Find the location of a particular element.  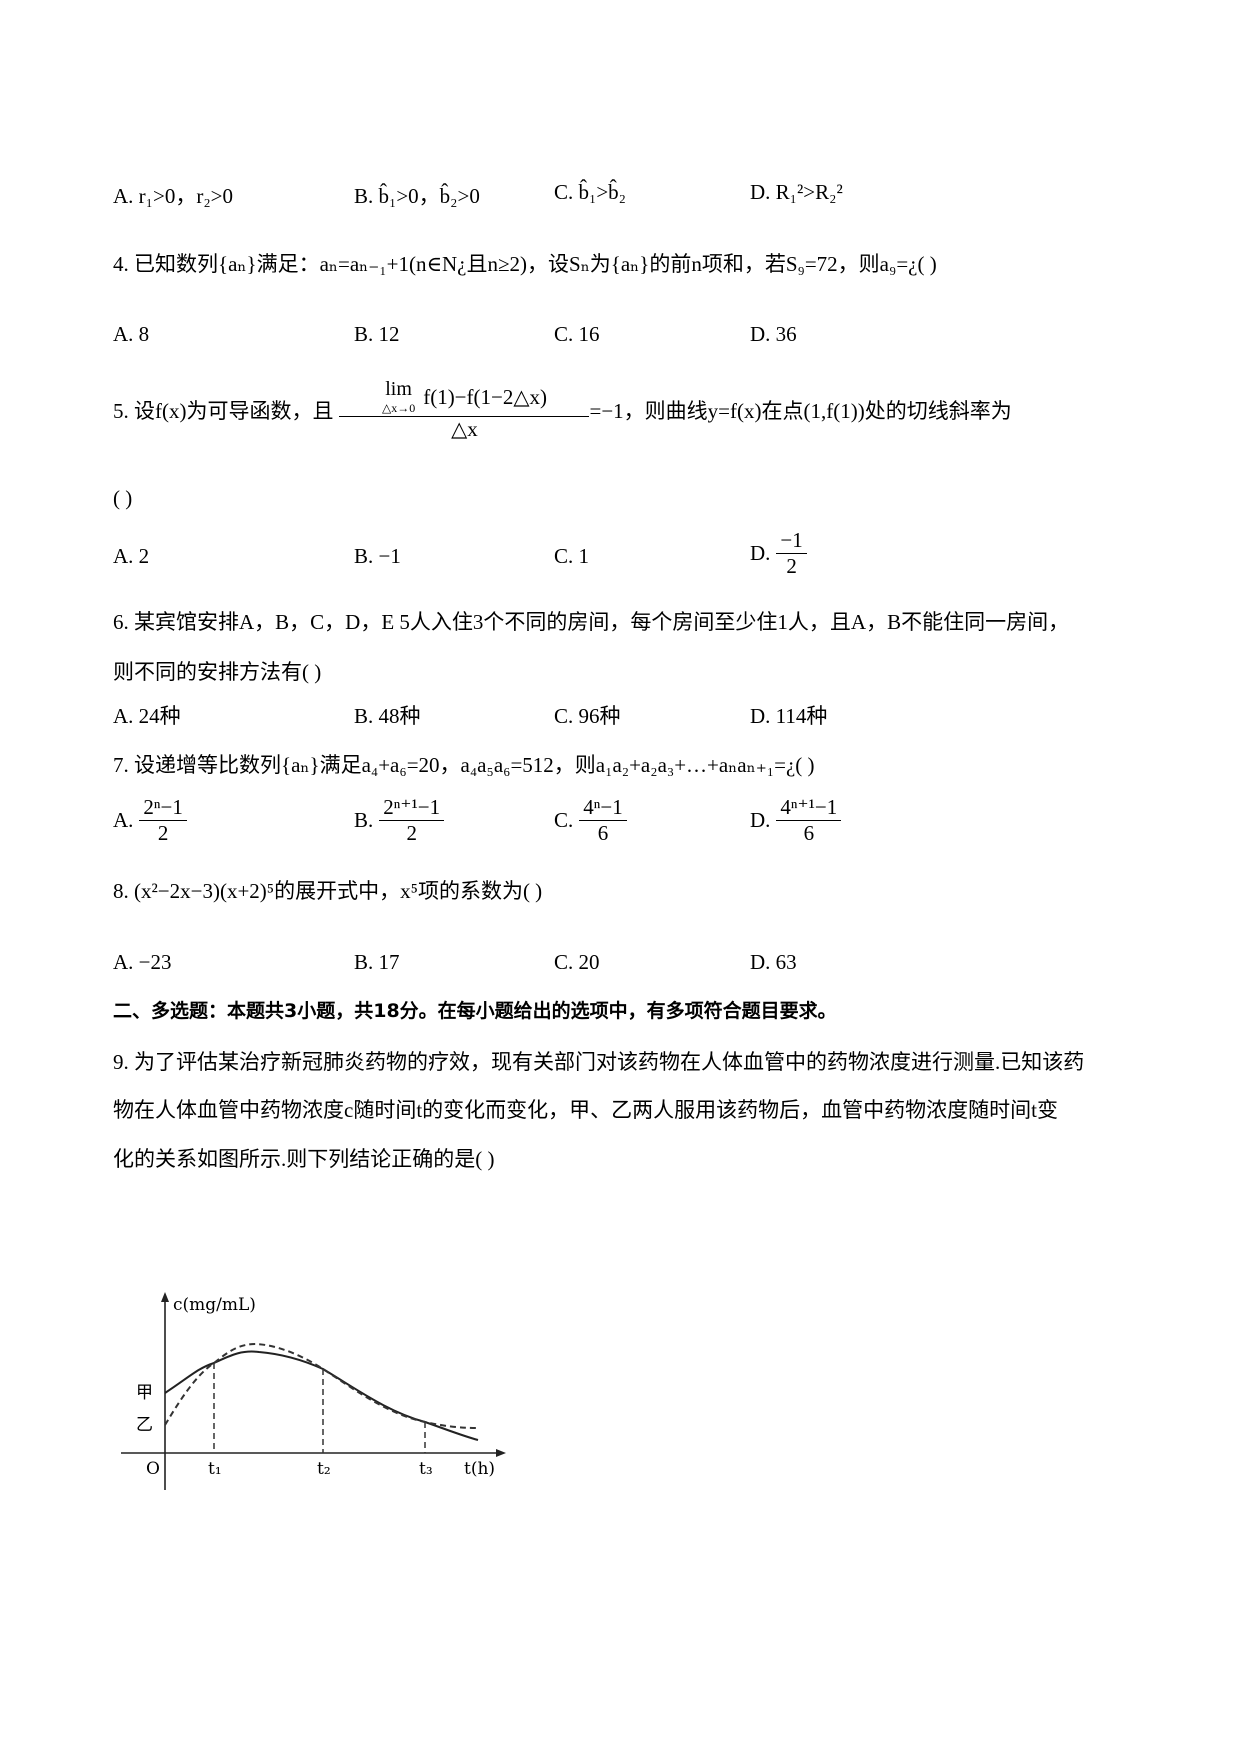

numerator: lim △x→0 f(1)−f(1−2△x) is located at coordinates (464, 397).